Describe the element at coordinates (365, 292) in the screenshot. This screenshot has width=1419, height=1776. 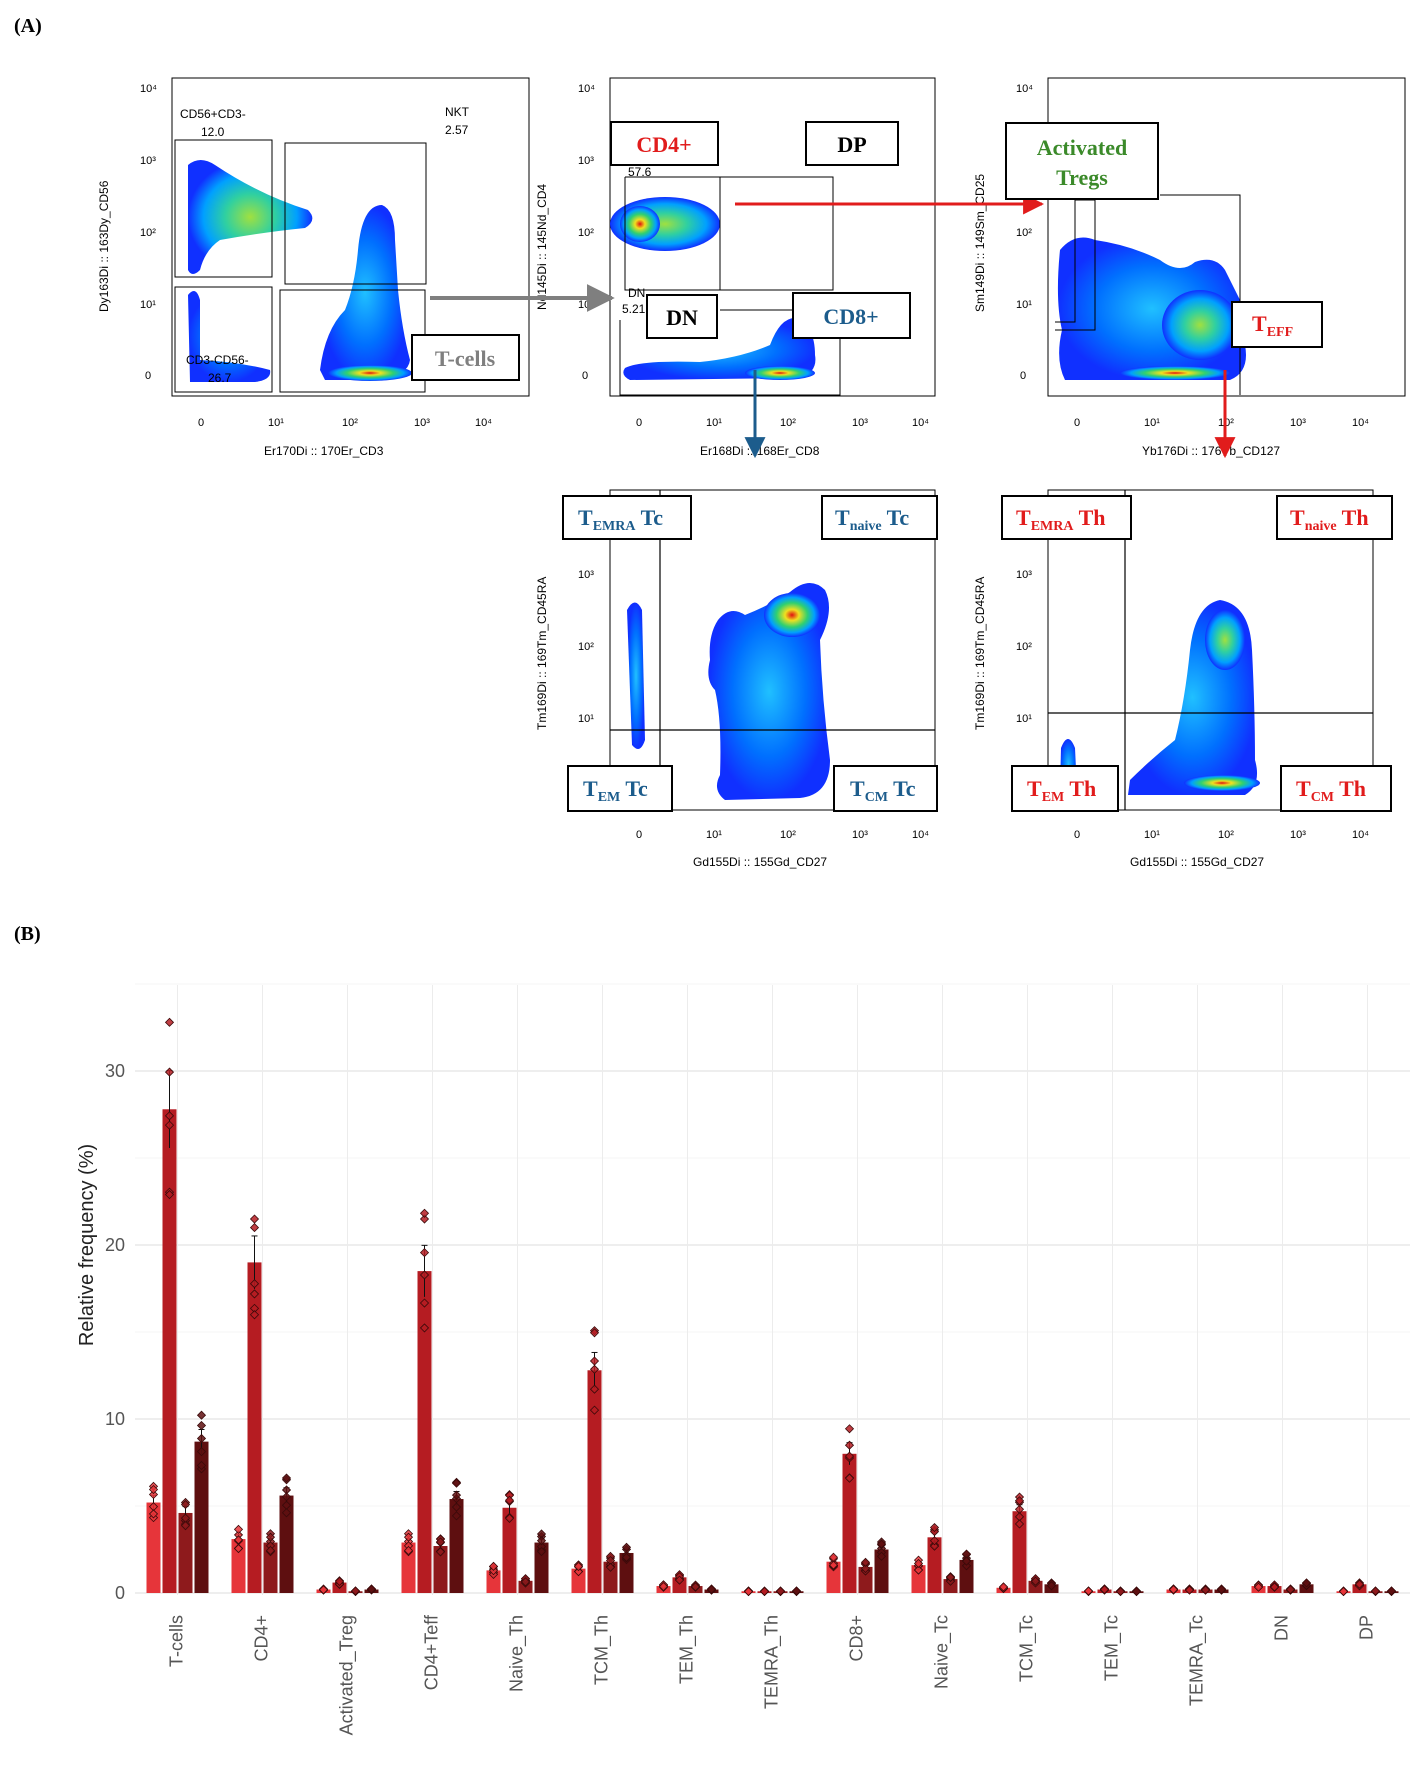
I see `density-tcells` at that location.